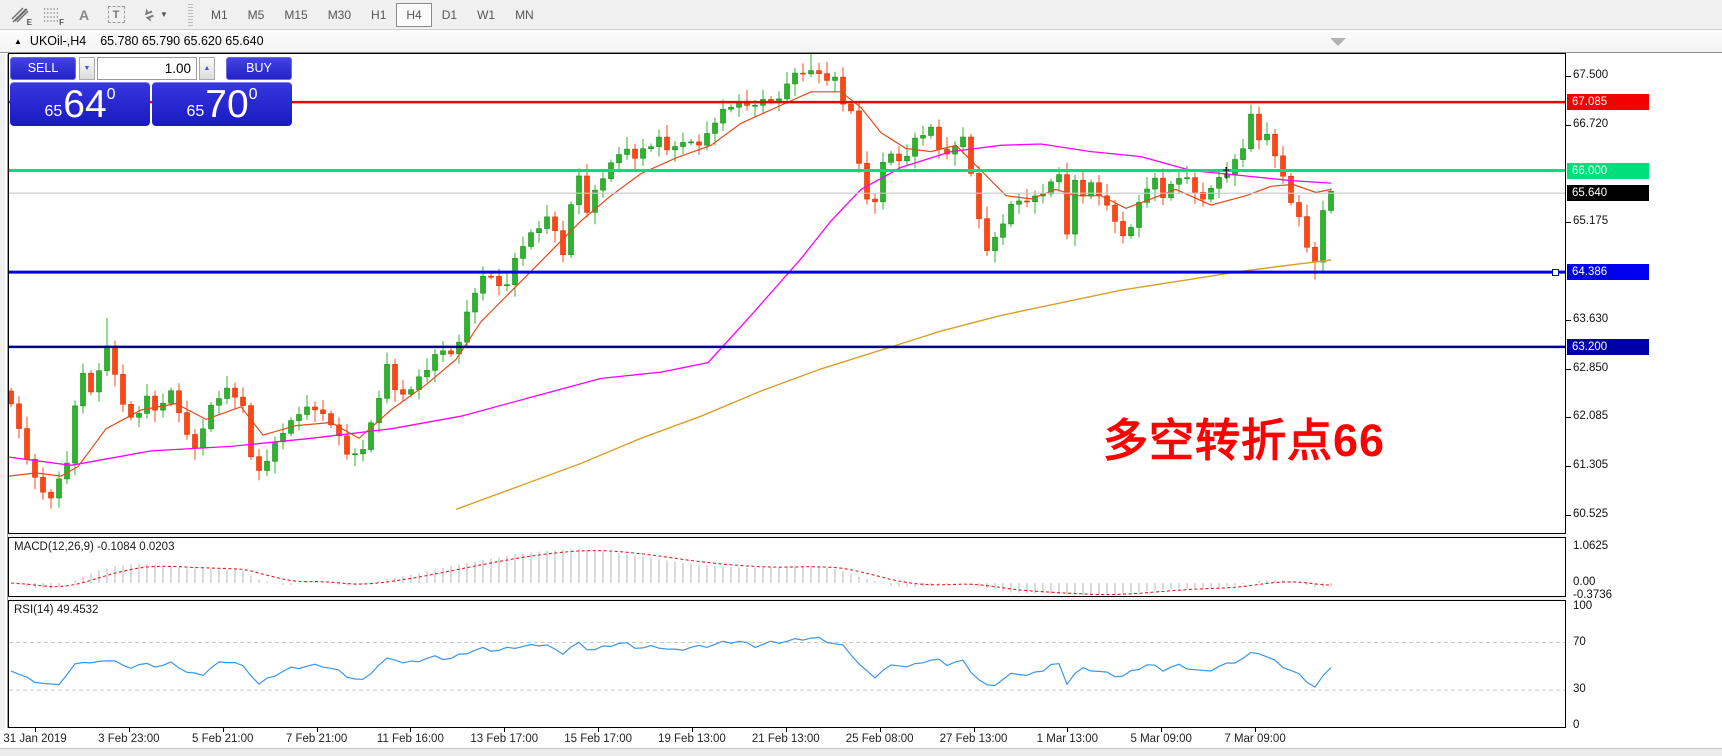 This screenshot has width=1722, height=756. I want to click on sell-price-display: 65 64 0, so click(80, 104).